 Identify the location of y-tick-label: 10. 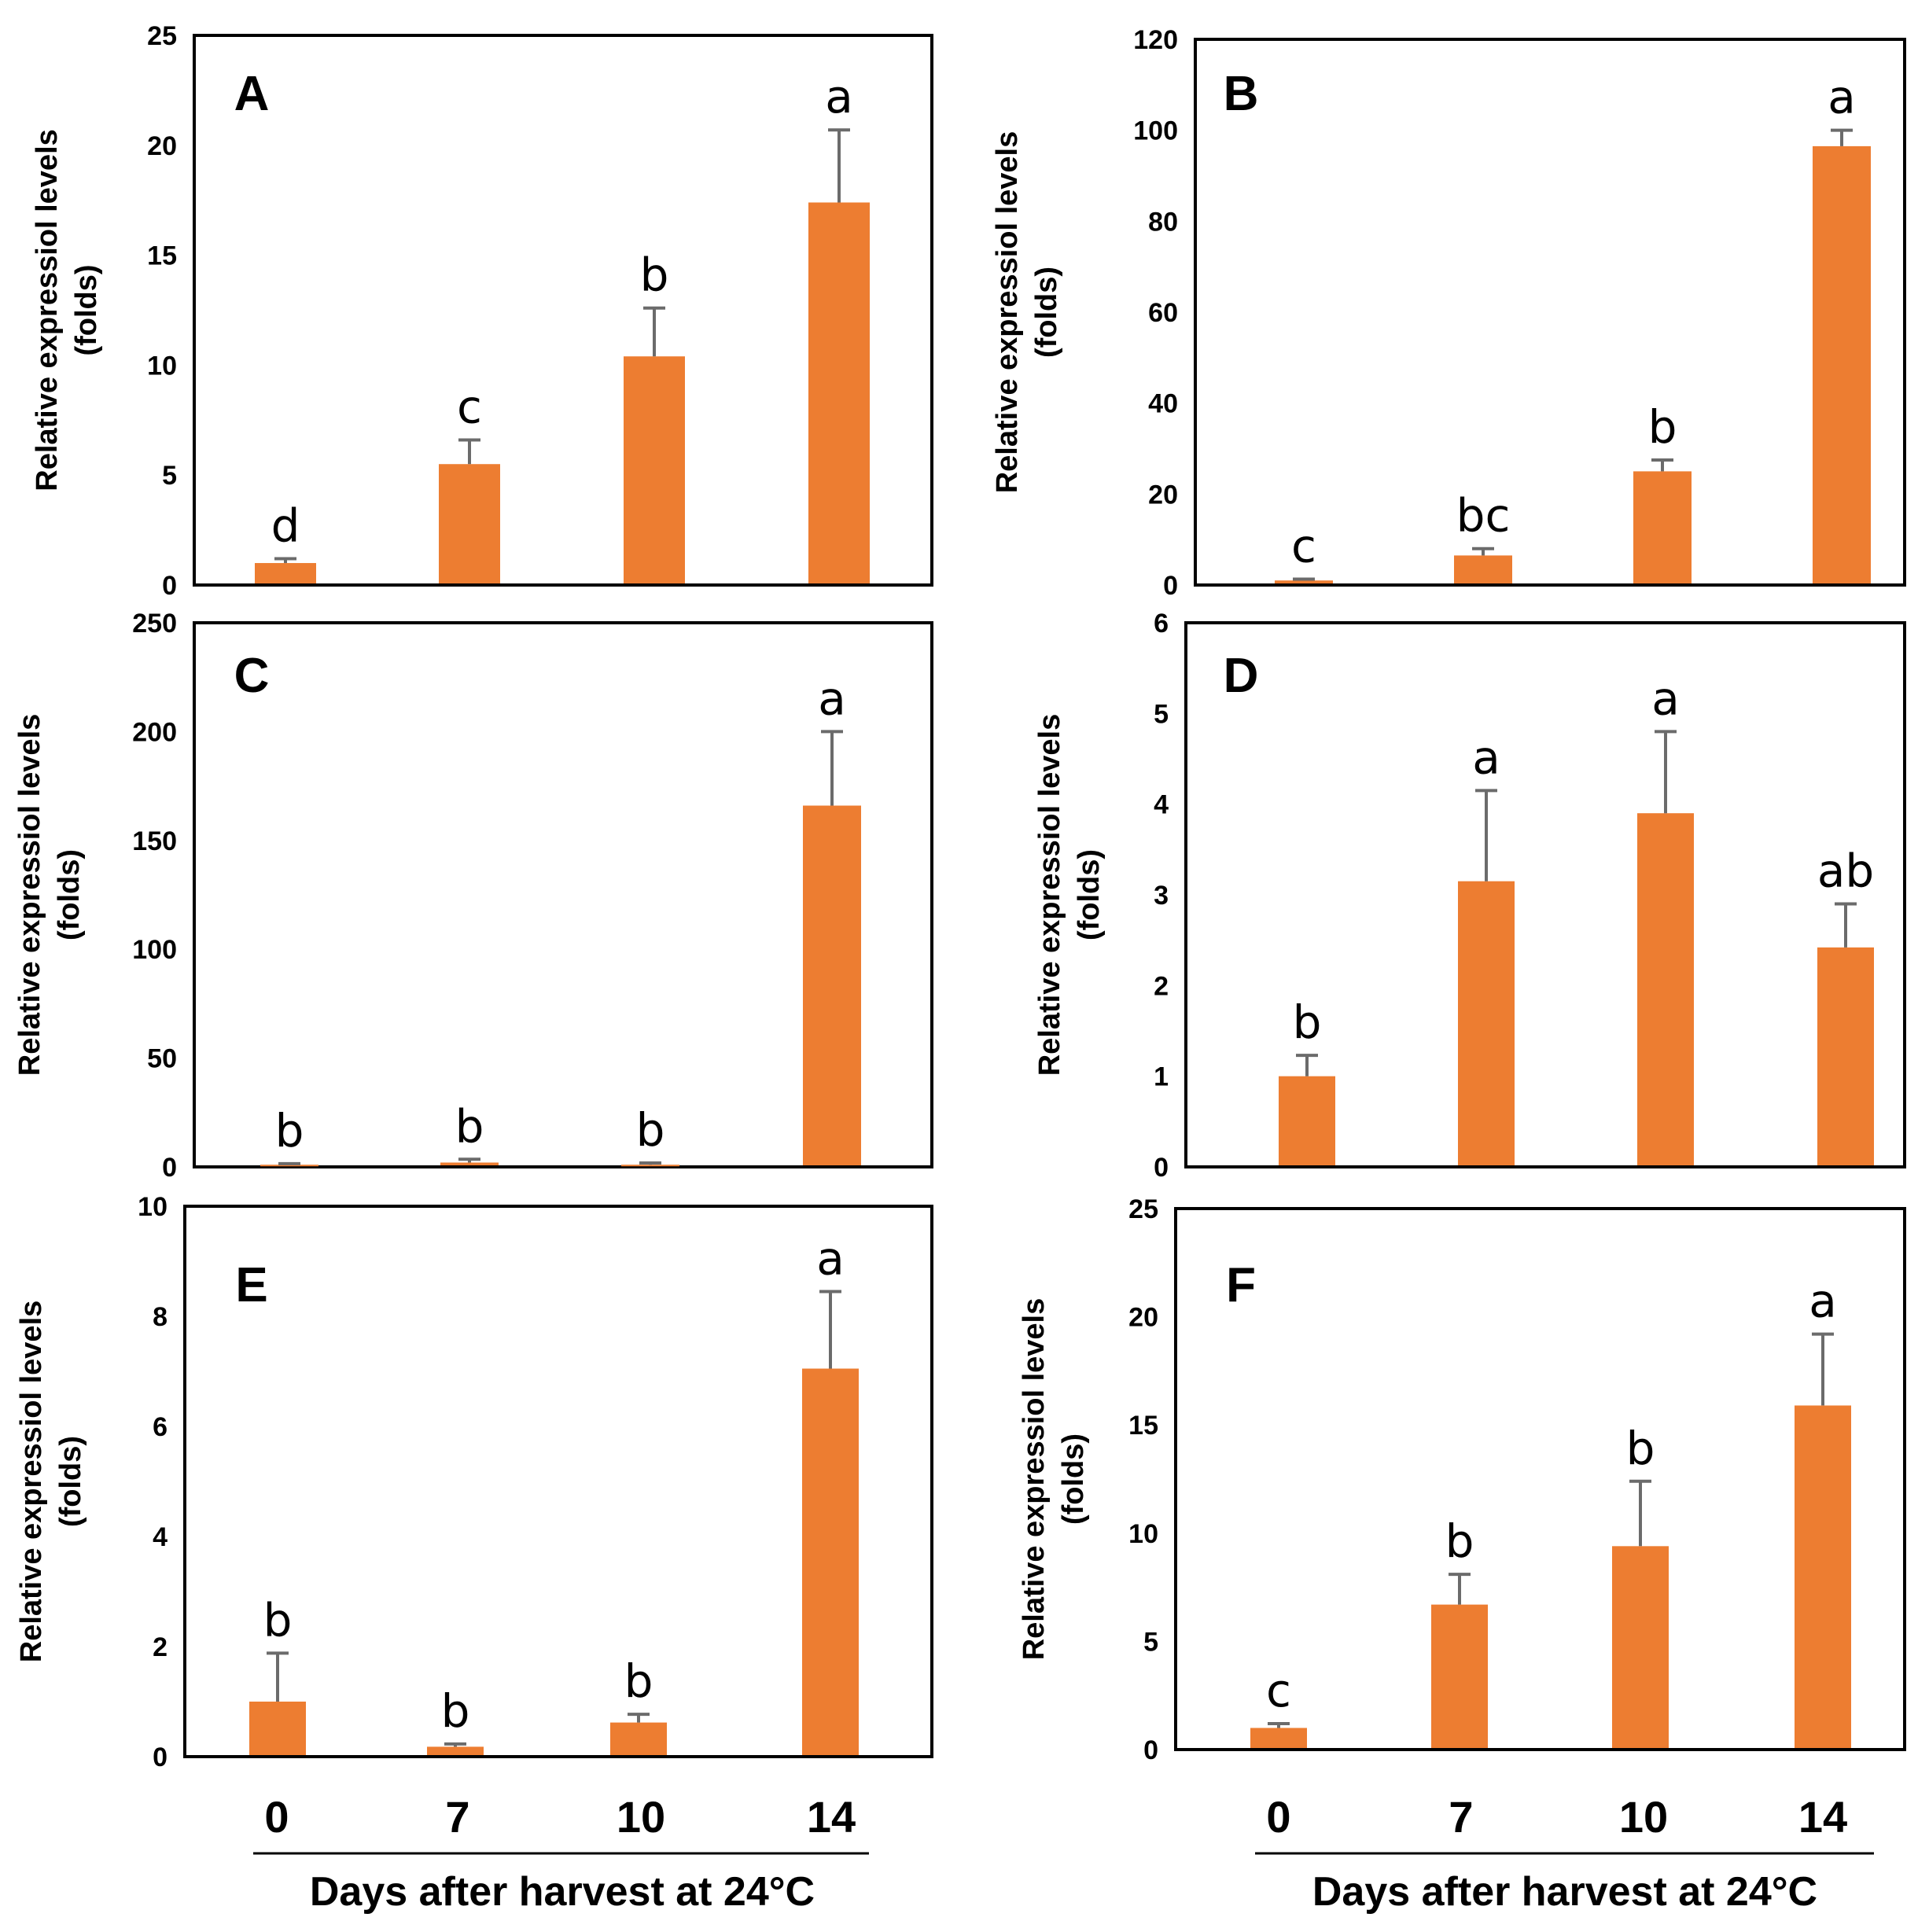
(152, 1207).